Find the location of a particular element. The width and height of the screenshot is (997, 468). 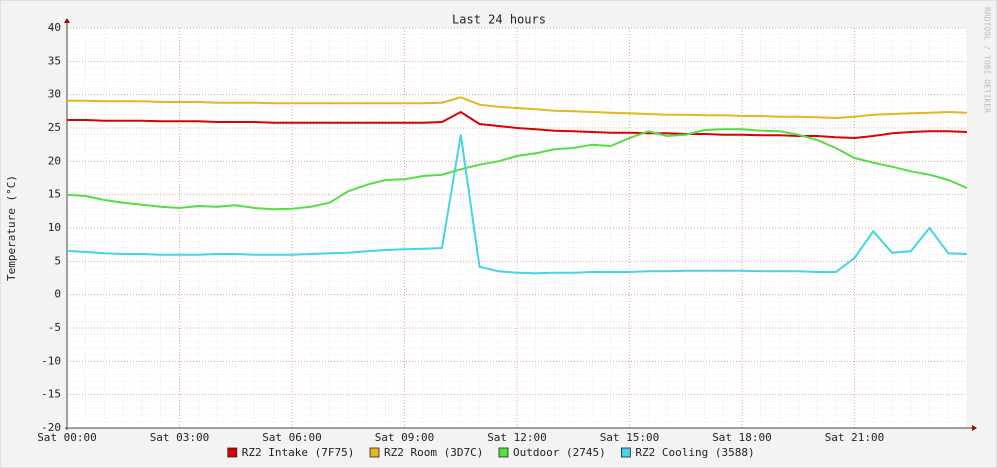

y-tick-label: 20 is located at coordinates (54, 160).